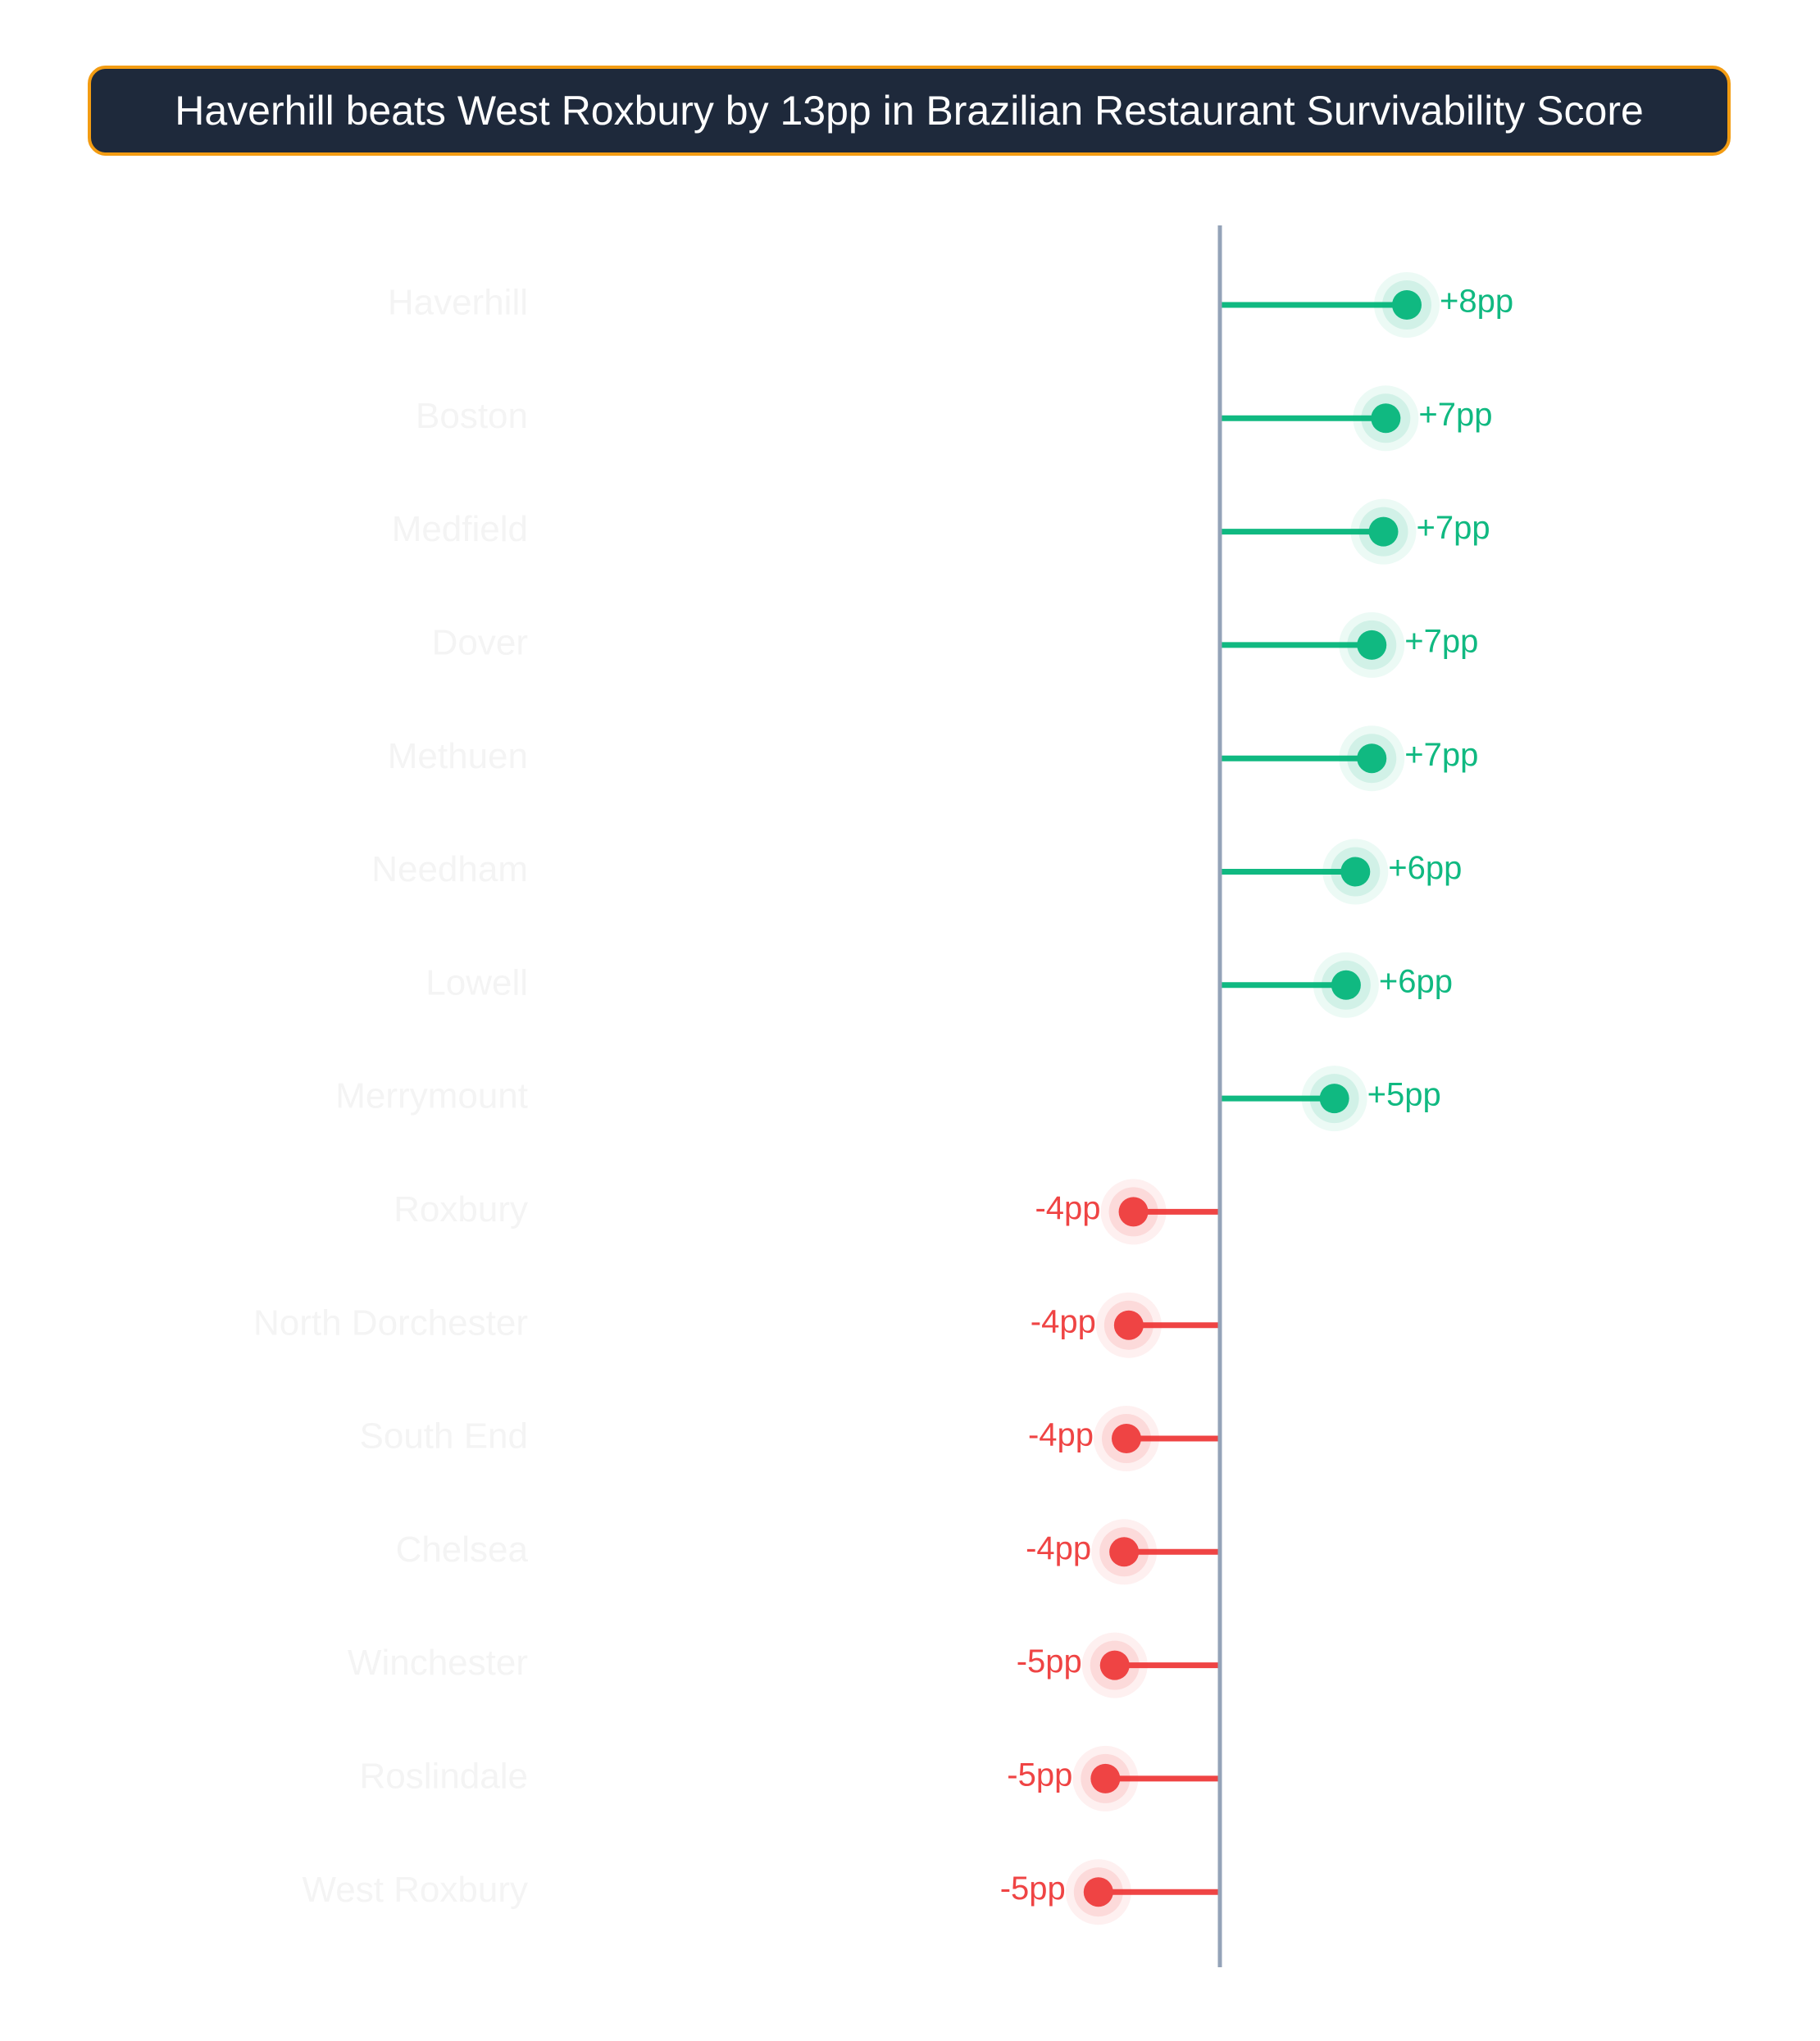 The height and width of the screenshot is (2041, 1820). What do you see at coordinates (431, 1096) in the screenshot?
I see `category-label: Merrymount` at bounding box center [431, 1096].